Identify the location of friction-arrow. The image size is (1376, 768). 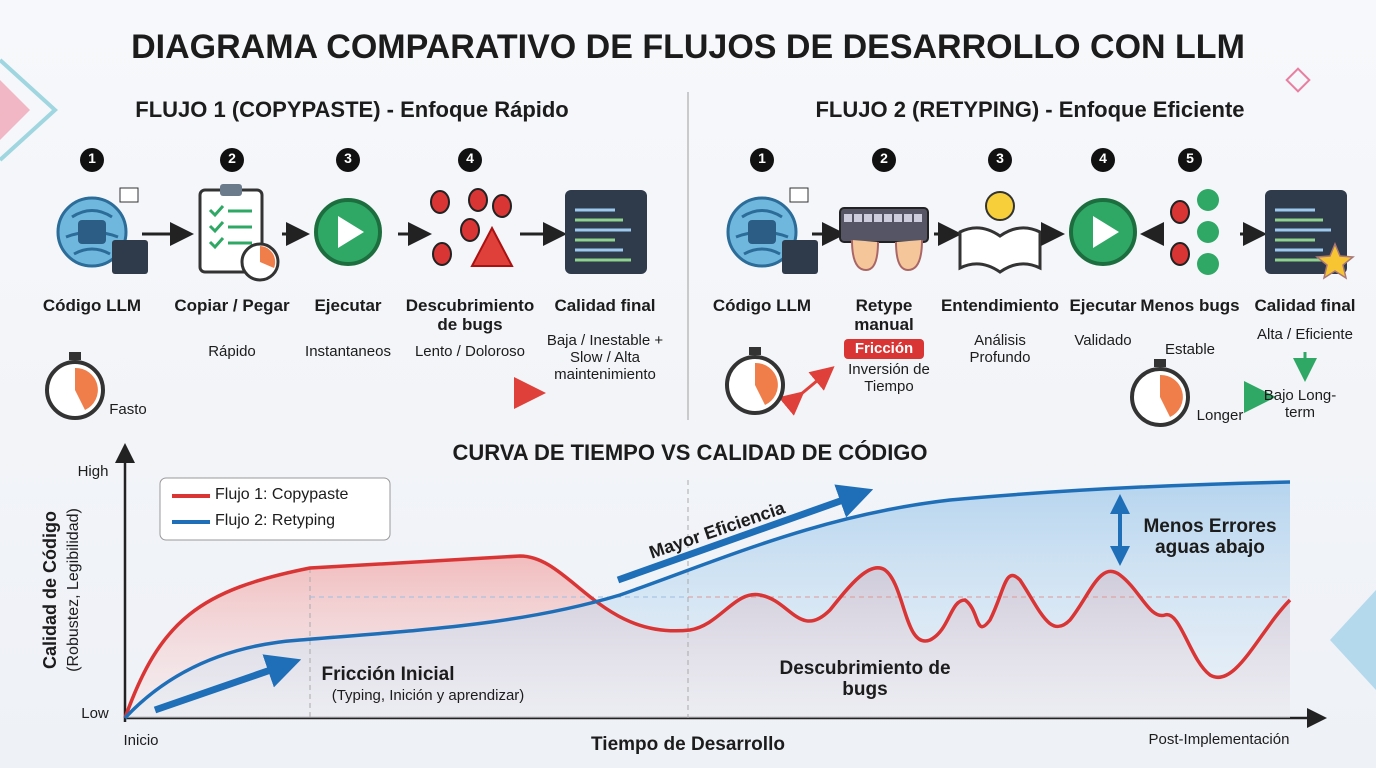
(227, 684).